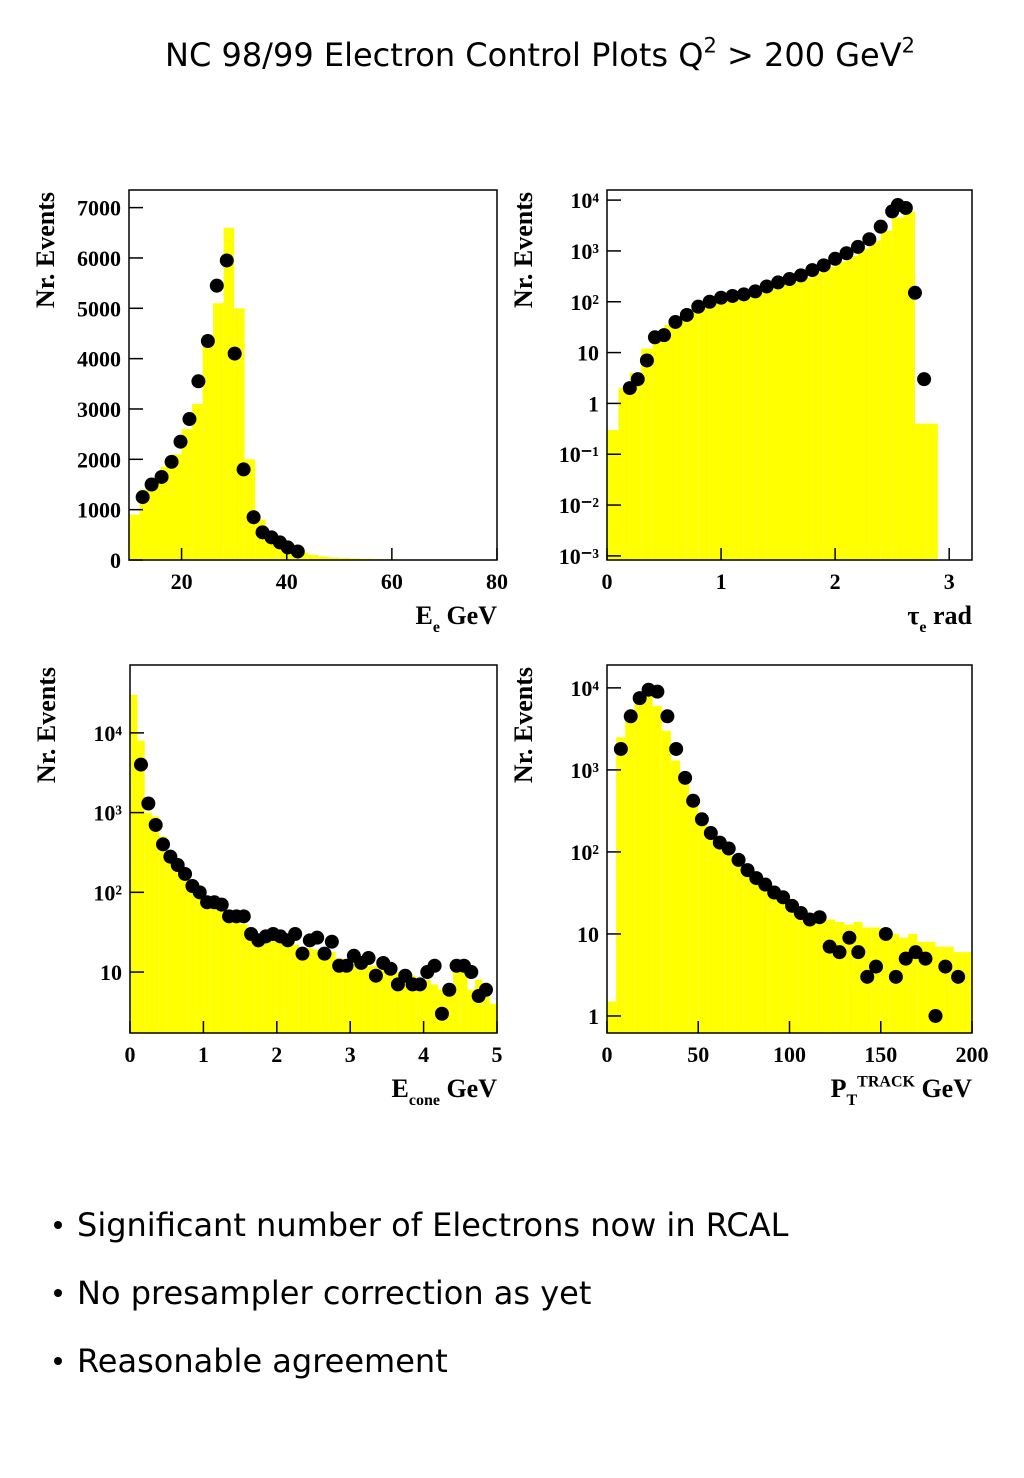  I want to click on y-axis-label: Nr. Events, so click(45, 250).